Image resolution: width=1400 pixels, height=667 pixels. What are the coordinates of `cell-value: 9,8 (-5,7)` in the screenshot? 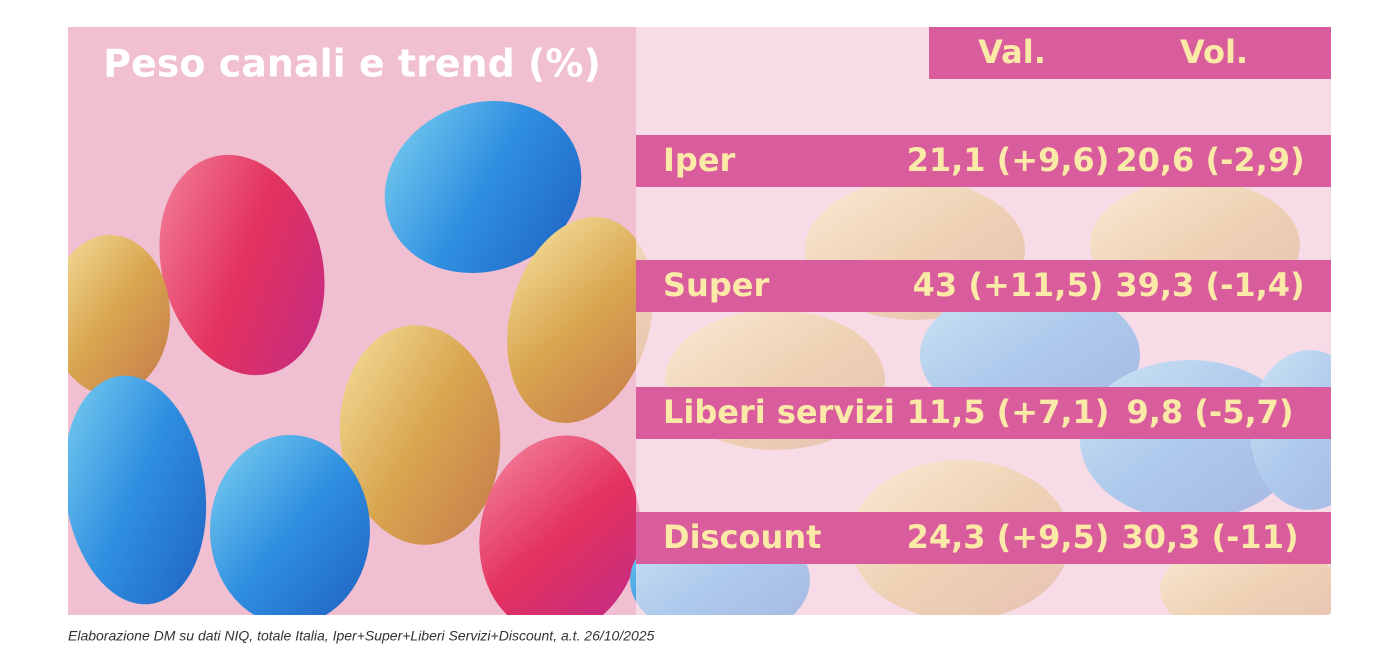 It's located at (1209, 412).